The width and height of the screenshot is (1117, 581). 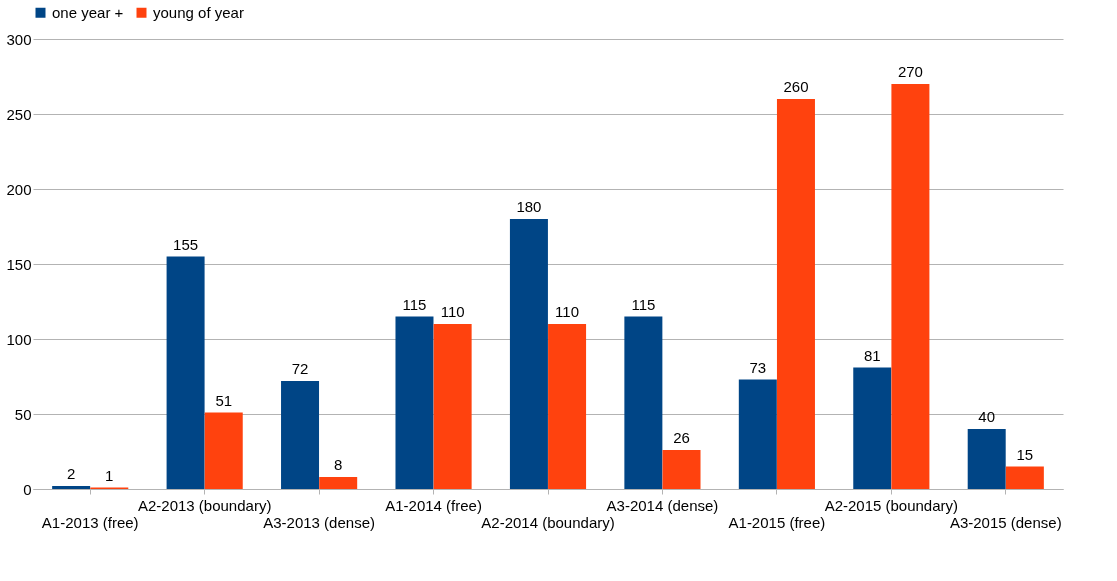 What do you see at coordinates (891, 505) in the screenshot?
I see `x-tick-label: A2-2015 (boundary)` at bounding box center [891, 505].